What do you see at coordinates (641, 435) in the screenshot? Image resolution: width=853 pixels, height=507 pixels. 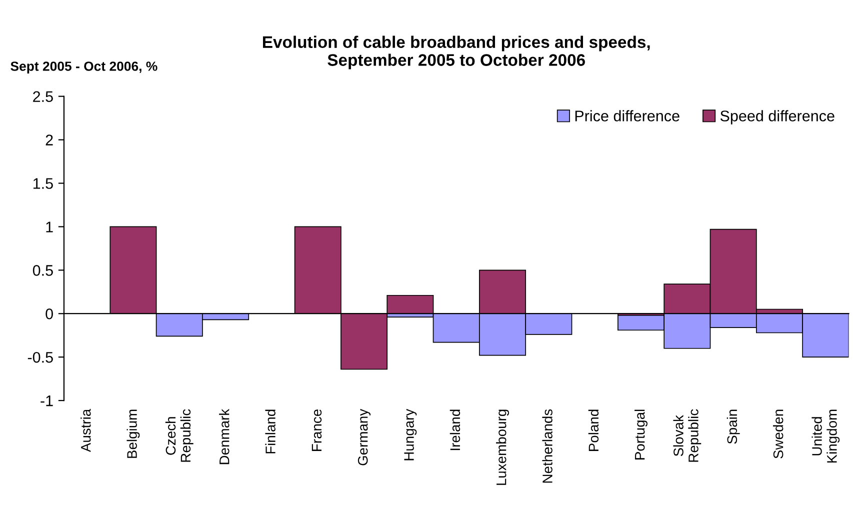 I see `x-tick-label: Portugal` at bounding box center [641, 435].